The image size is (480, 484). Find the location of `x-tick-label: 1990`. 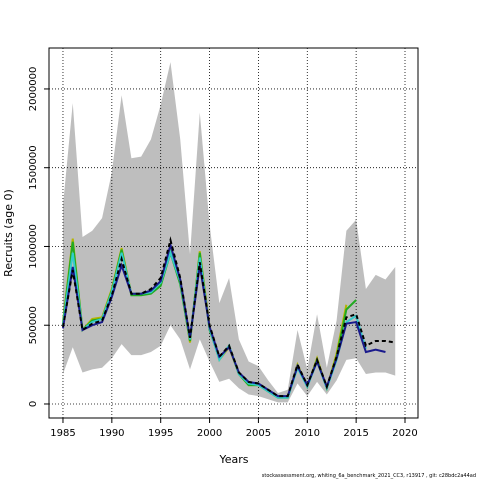

x-tick-label: 1990 is located at coordinates (111, 433).